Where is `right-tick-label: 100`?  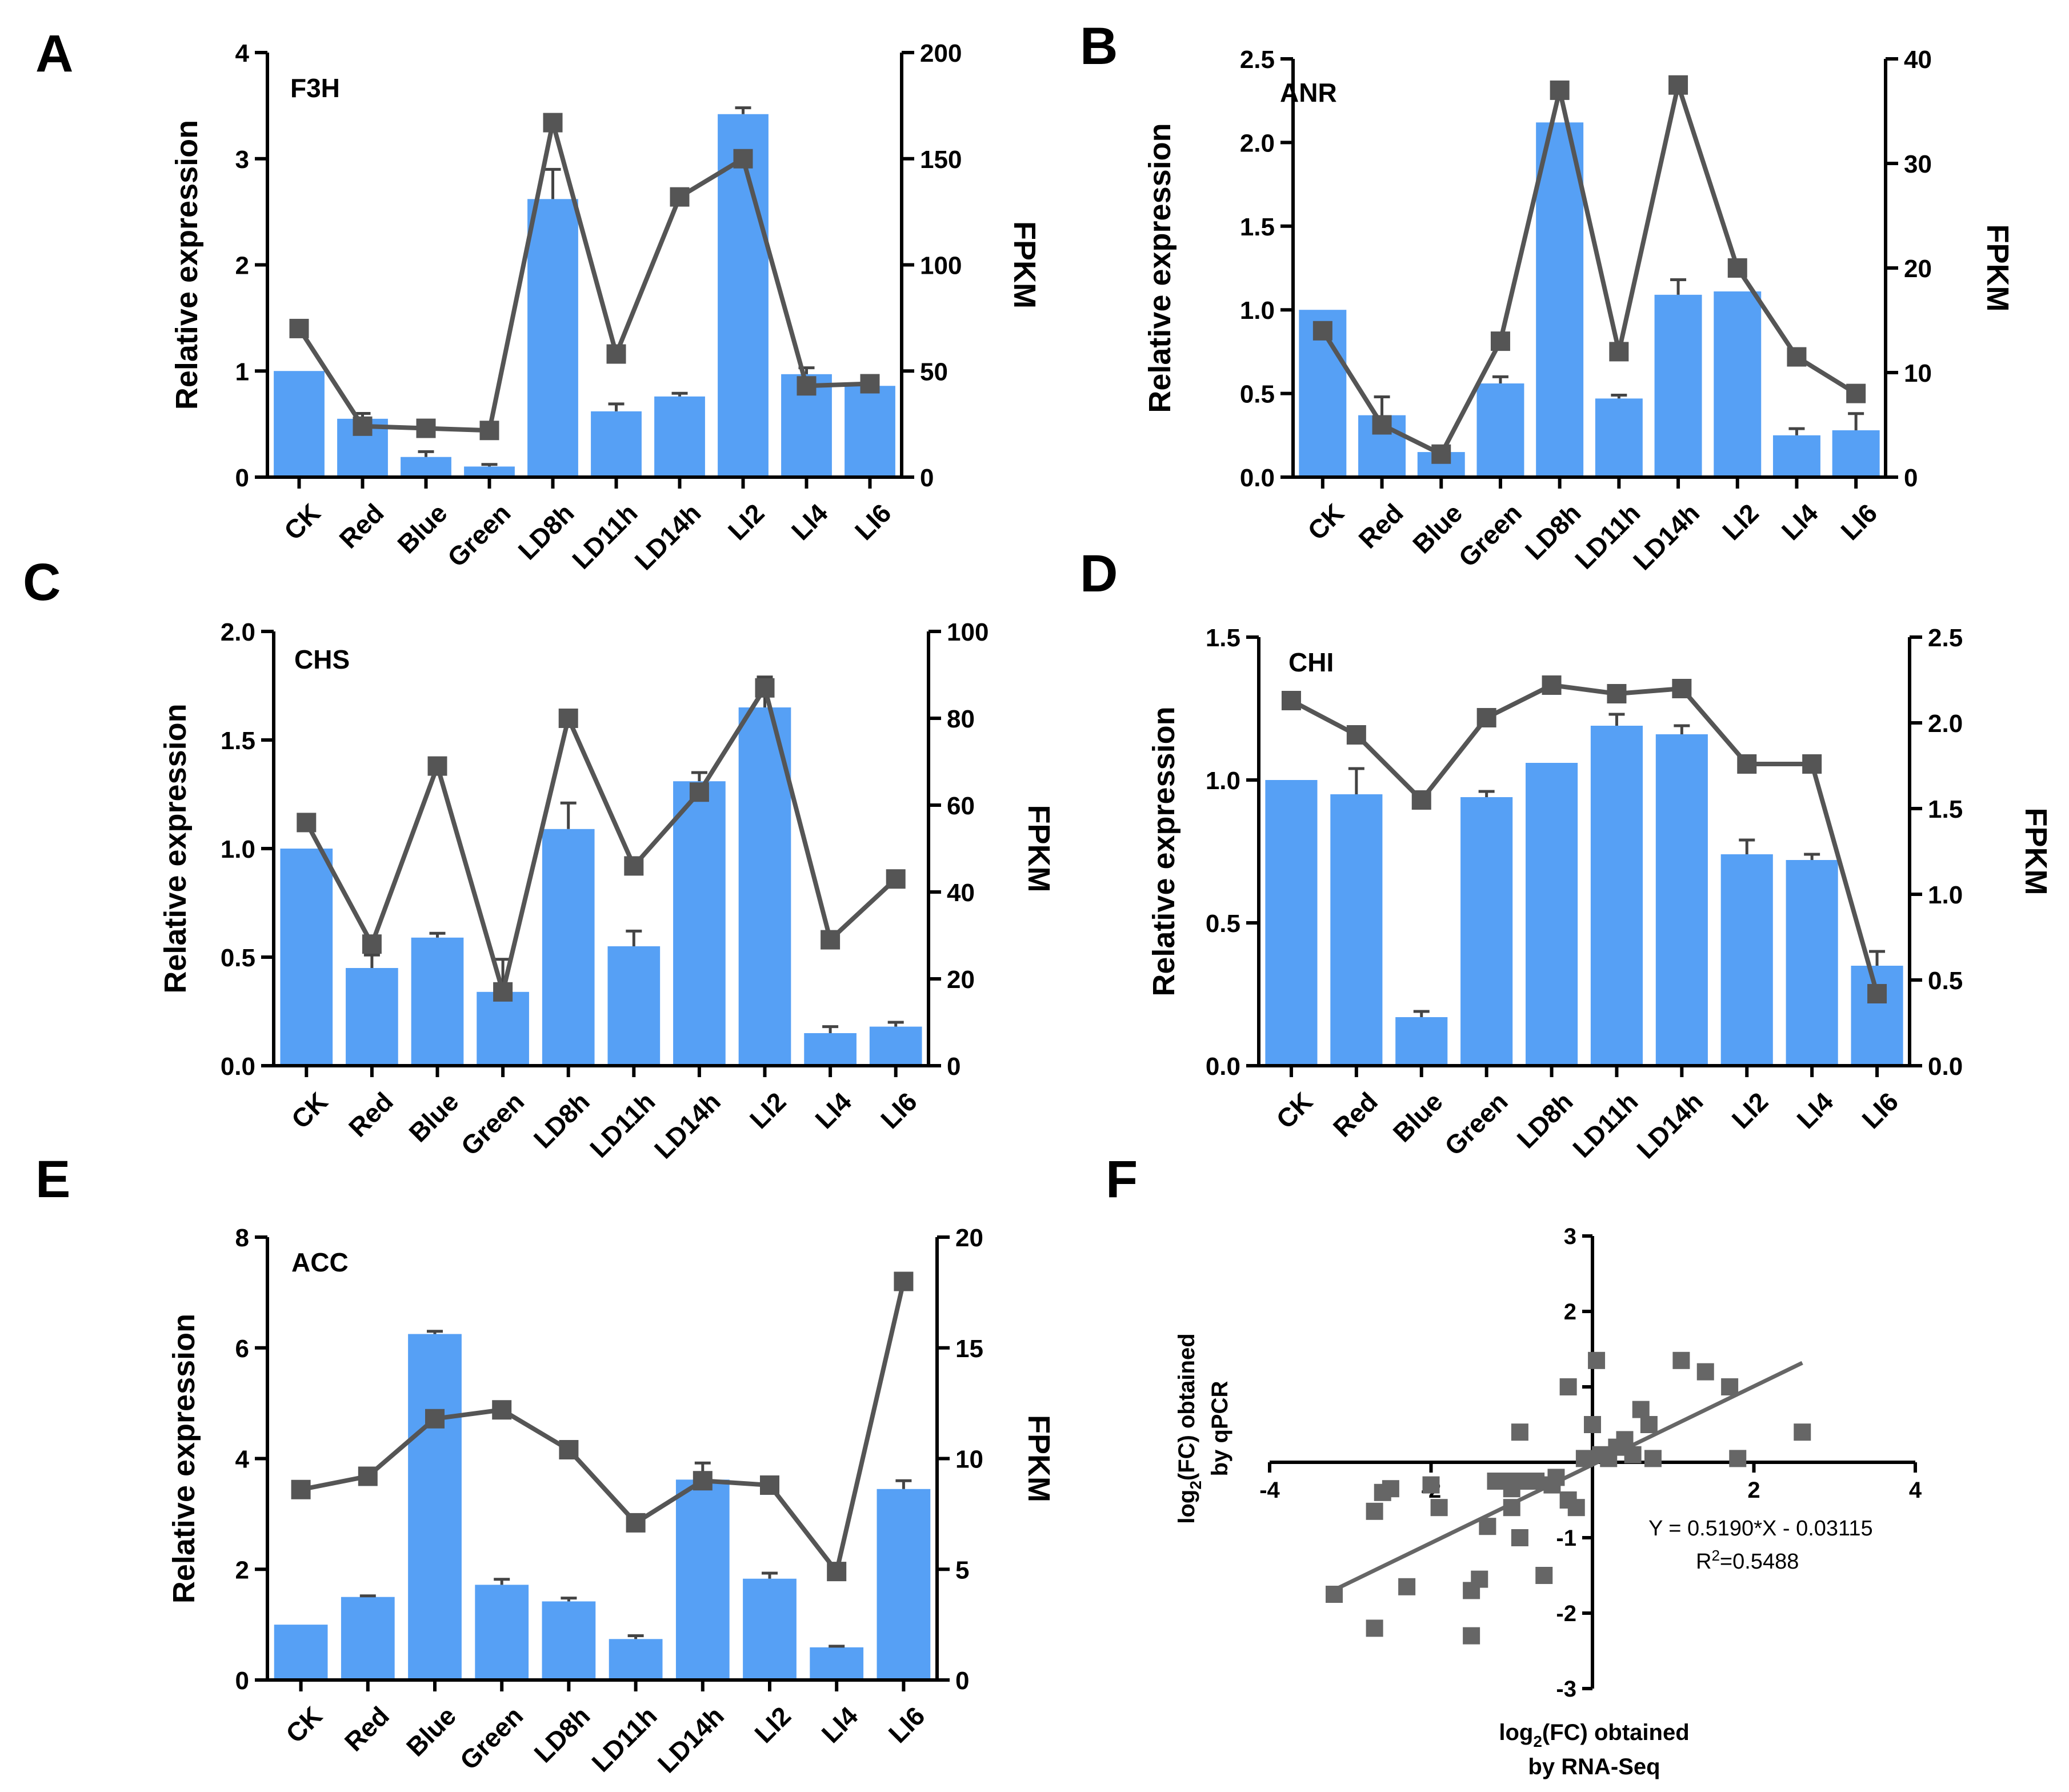
right-tick-label: 100 is located at coordinates (941, 266).